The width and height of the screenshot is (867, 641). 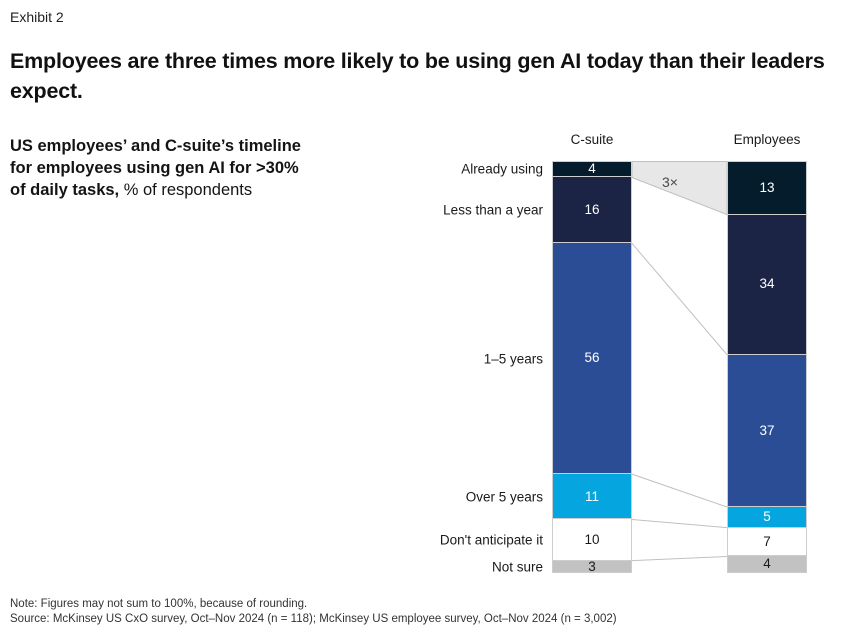 I want to click on bar-segment-employees-2: 37, so click(x=767, y=431).